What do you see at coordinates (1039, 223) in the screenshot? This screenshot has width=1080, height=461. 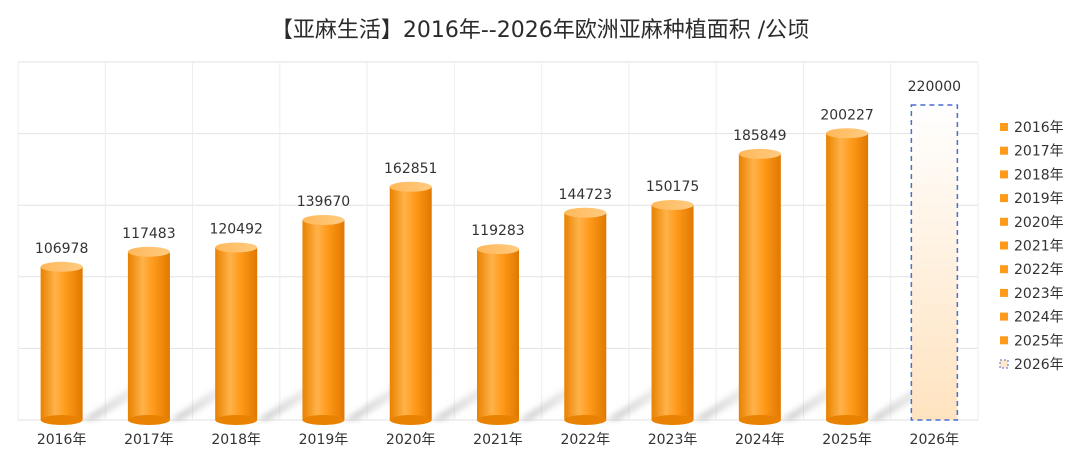 I see `legend-entry: 2020年` at bounding box center [1039, 223].